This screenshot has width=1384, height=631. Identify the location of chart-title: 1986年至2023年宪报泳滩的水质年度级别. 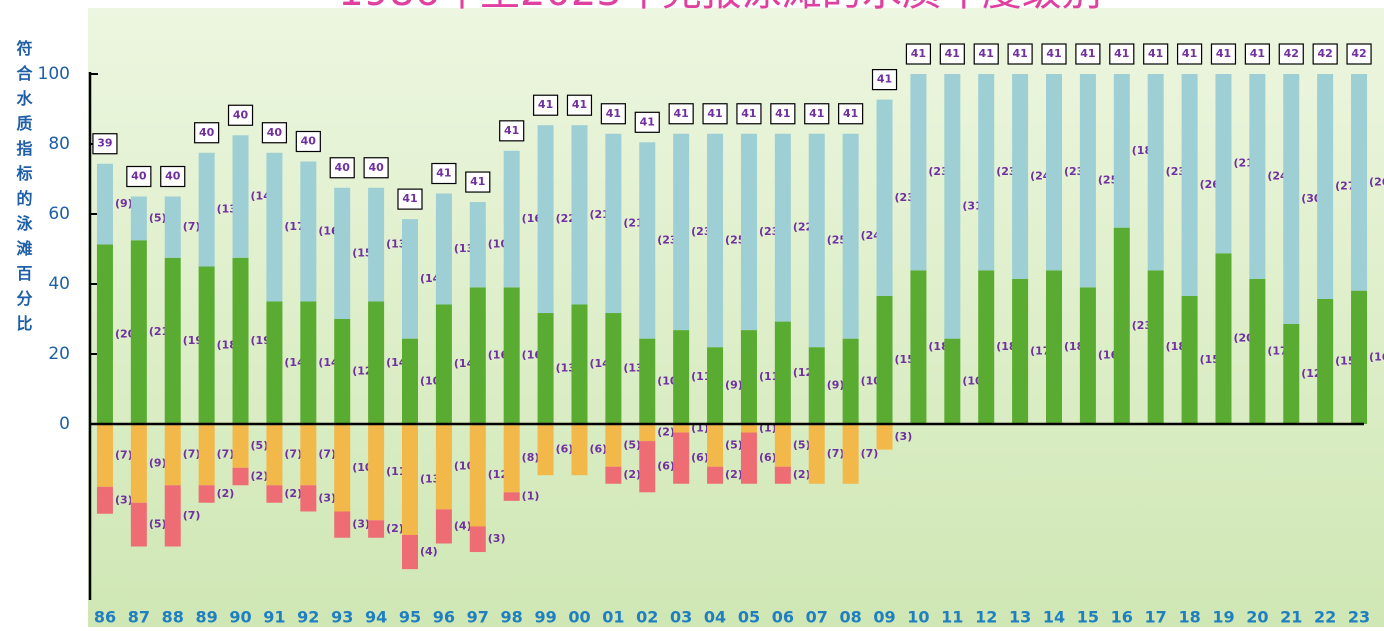
(720, 7).